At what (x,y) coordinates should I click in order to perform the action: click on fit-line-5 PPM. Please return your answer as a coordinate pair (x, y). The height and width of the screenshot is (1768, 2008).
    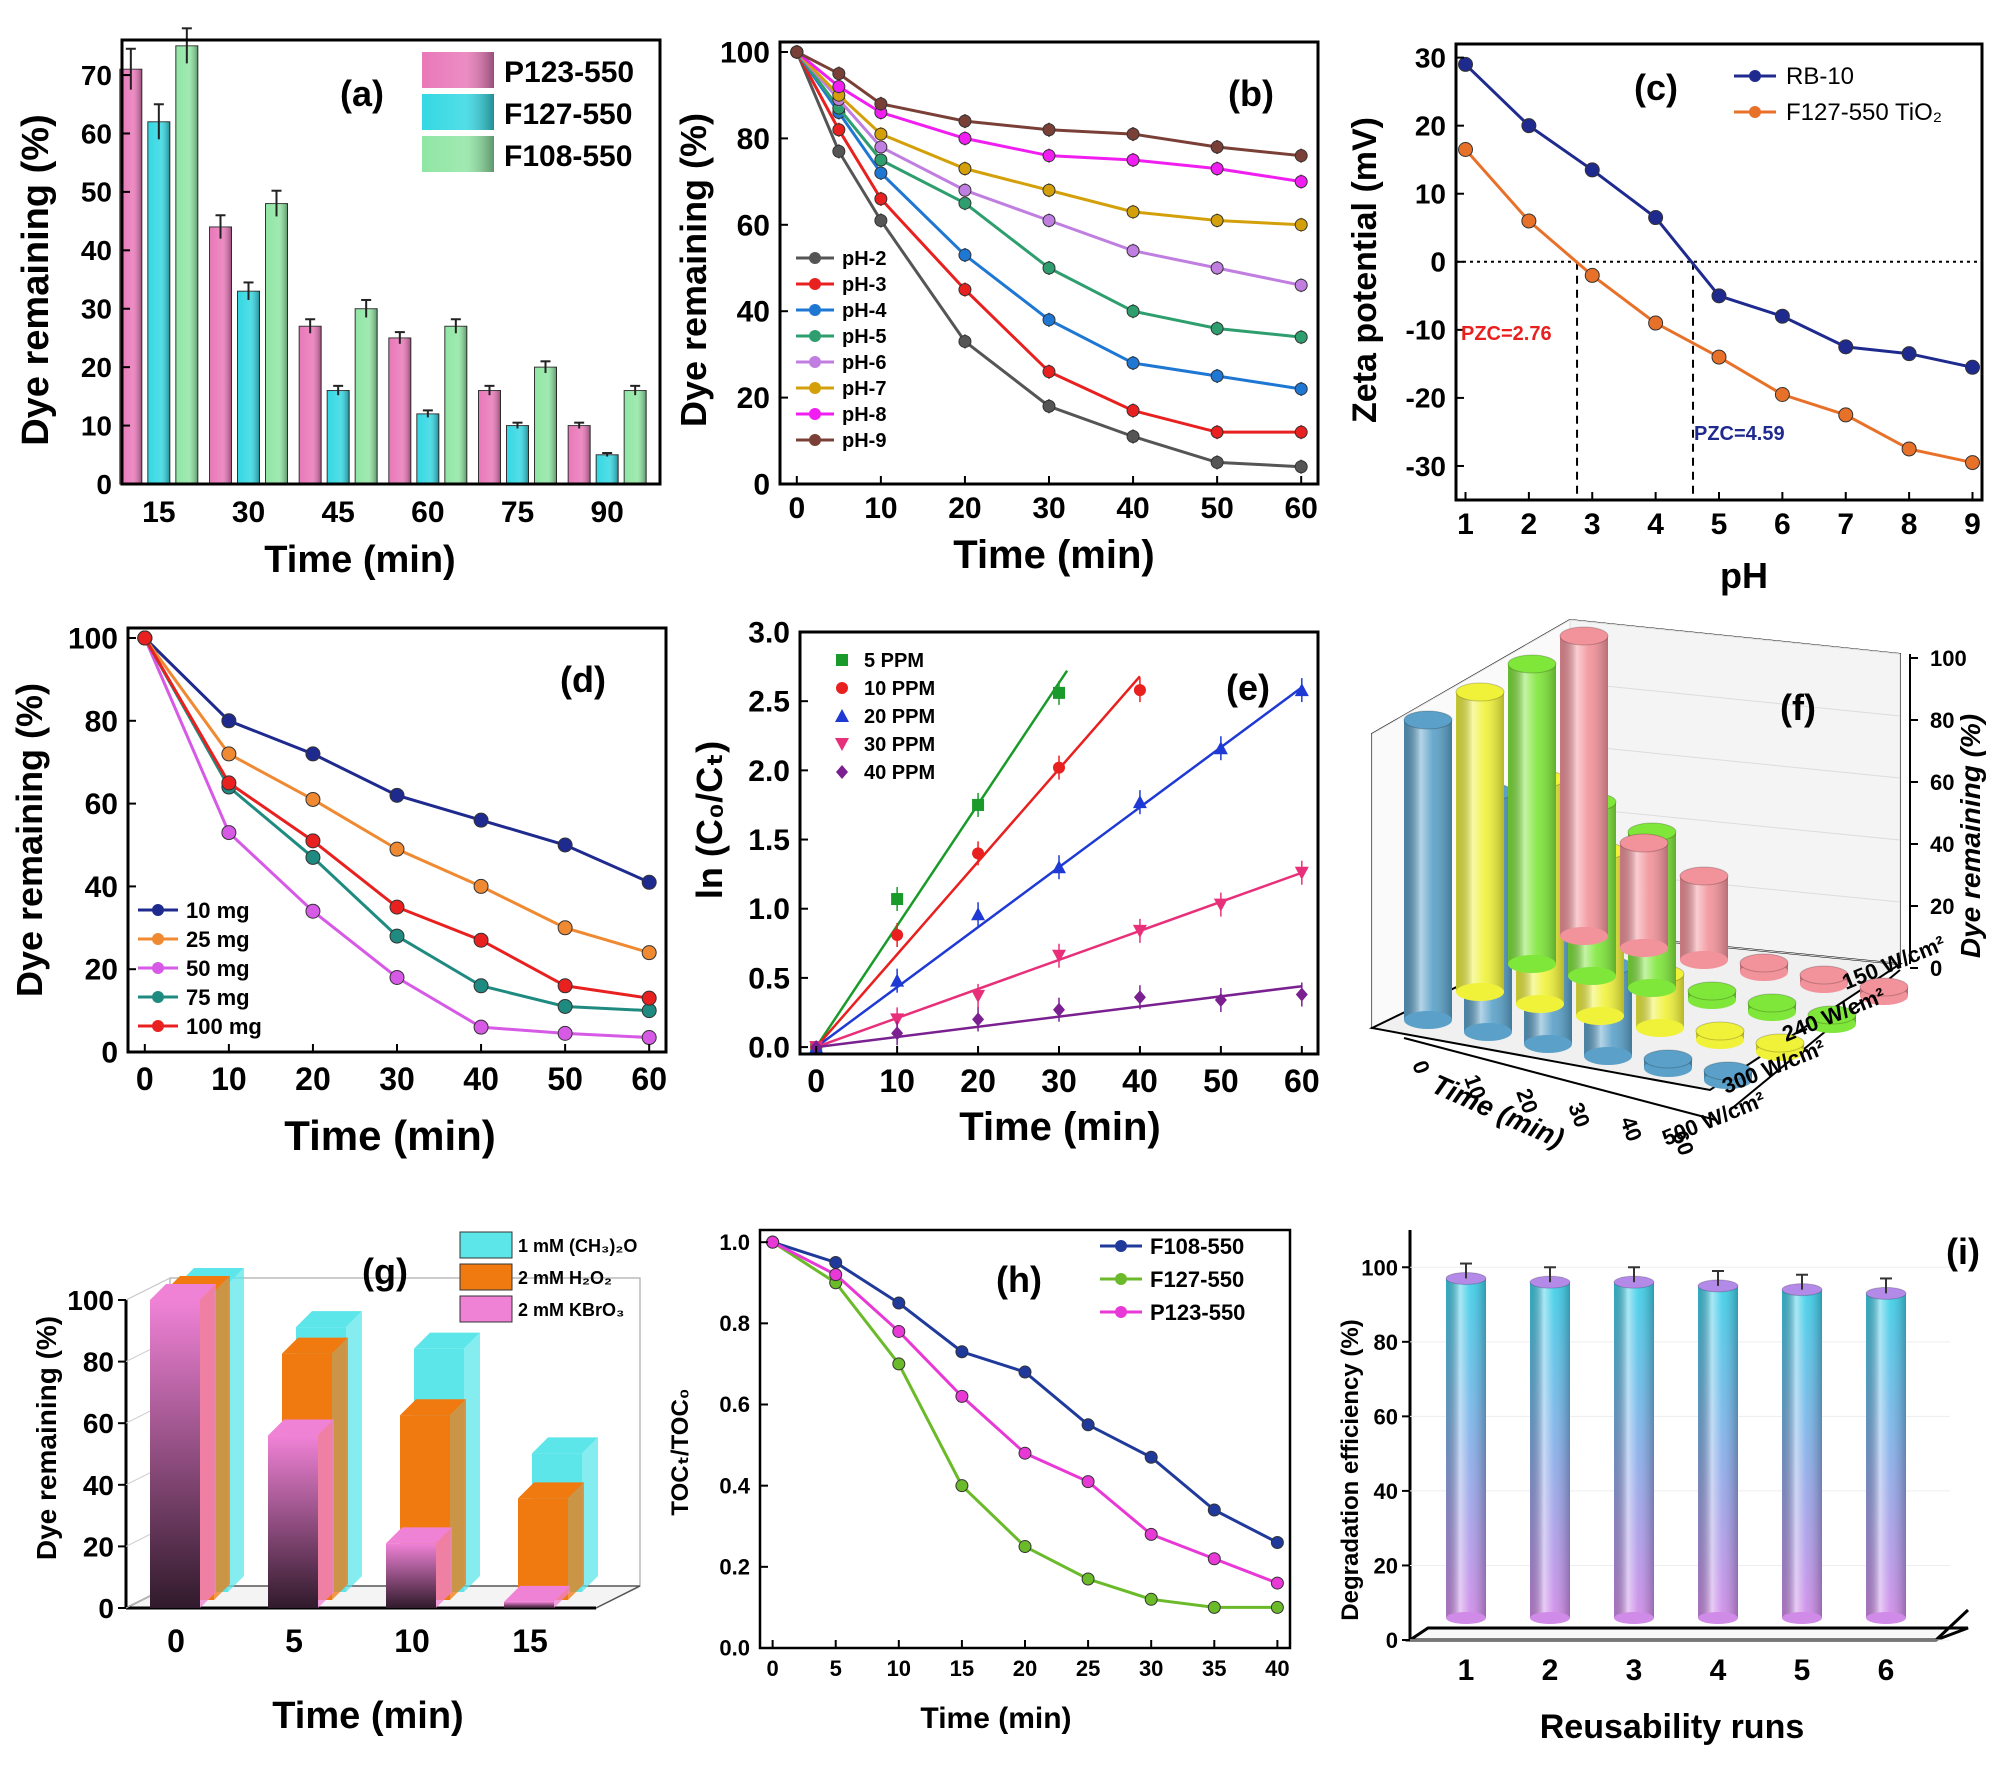
    Looking at the image, I should click on (942, 859).